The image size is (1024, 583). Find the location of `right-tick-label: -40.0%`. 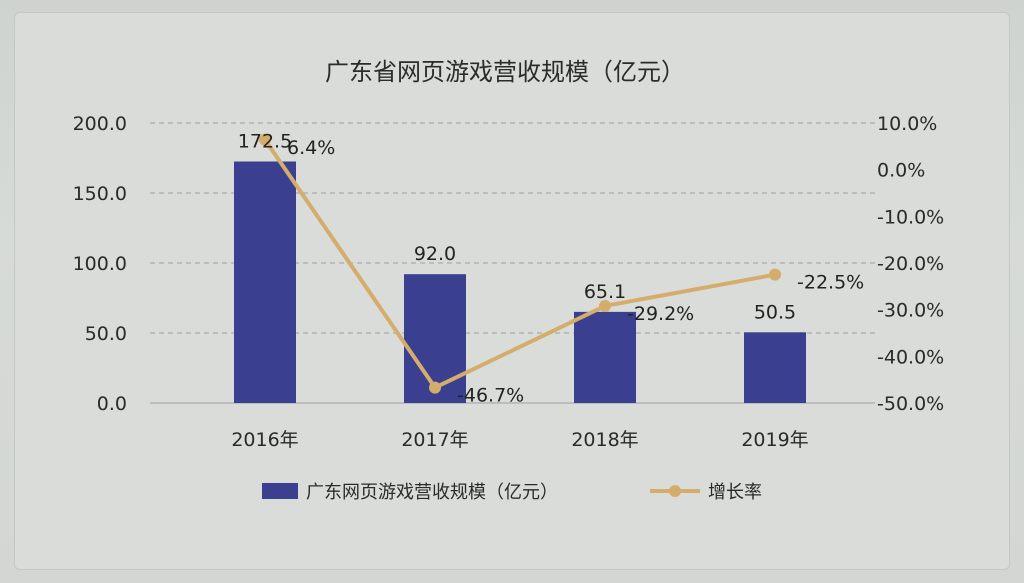

right-tick-label: -40.0% is located at coordinates (910, 357).